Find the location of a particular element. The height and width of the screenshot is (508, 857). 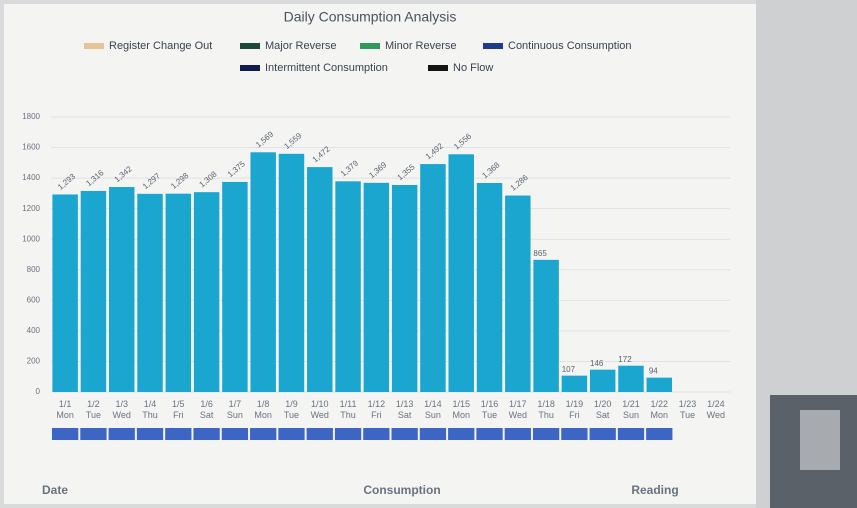

x-tick-label: 1/20 Sat is located at coordinates (603, 409).